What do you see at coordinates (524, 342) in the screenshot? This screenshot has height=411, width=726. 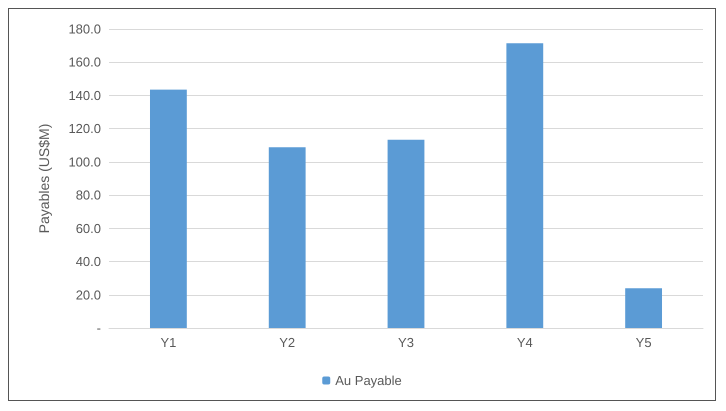 I see `x-tick-label: Y4` at bounding box center [524, 342].